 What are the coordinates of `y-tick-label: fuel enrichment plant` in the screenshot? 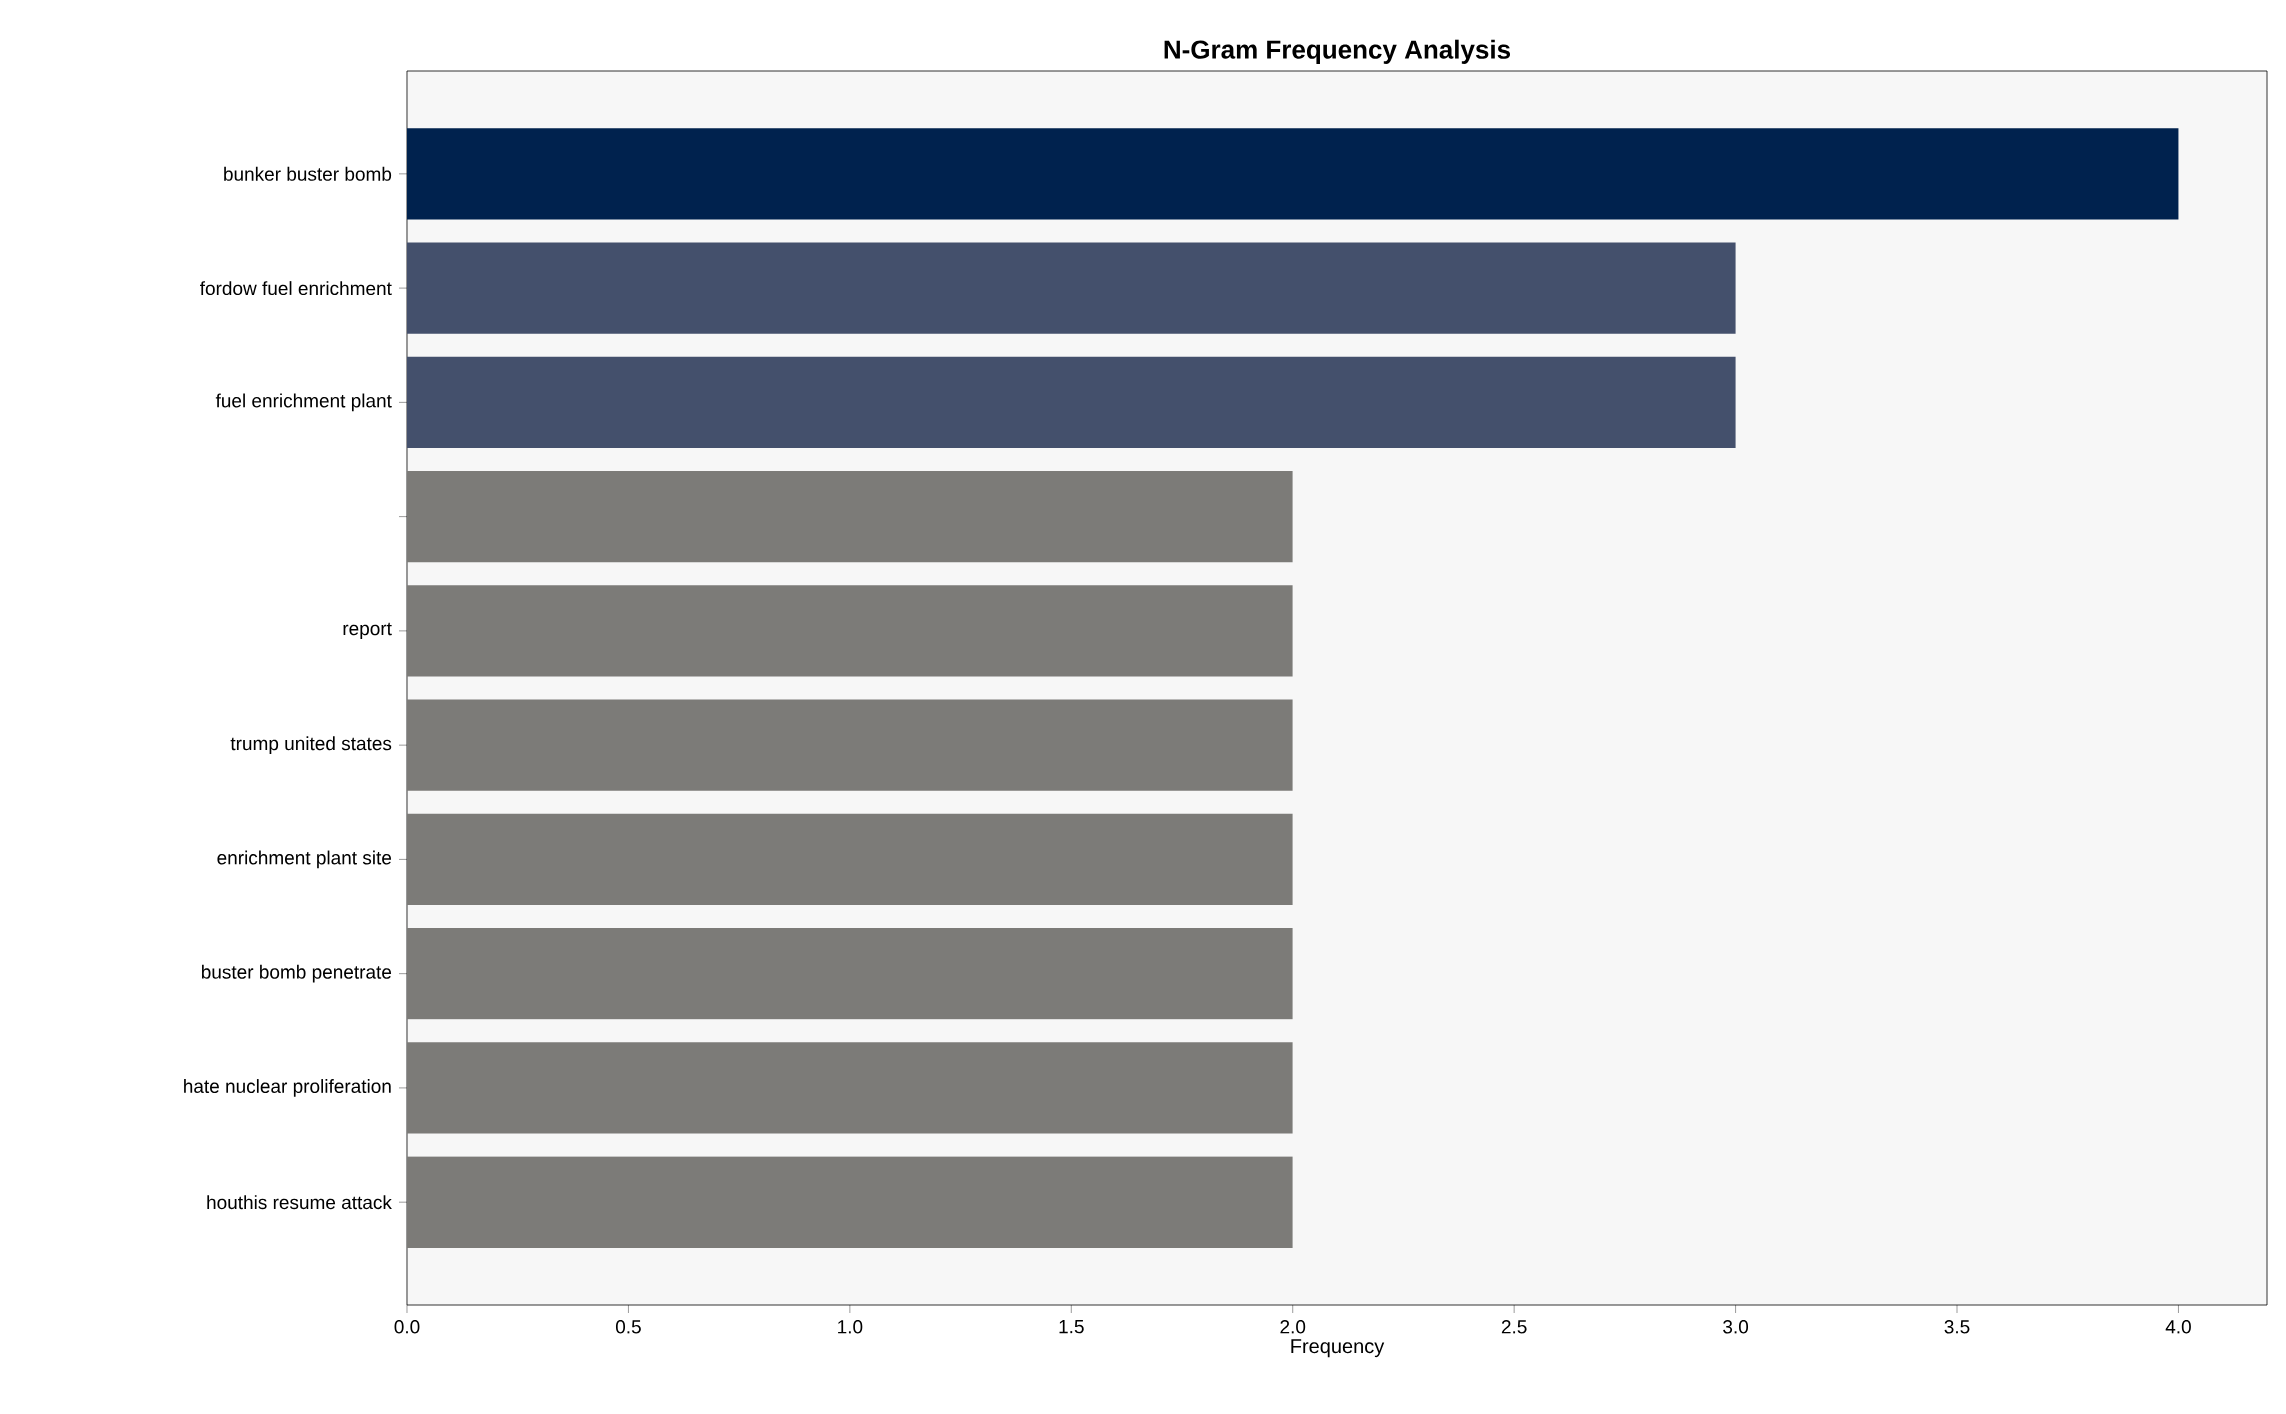 It's located at (303, 402).